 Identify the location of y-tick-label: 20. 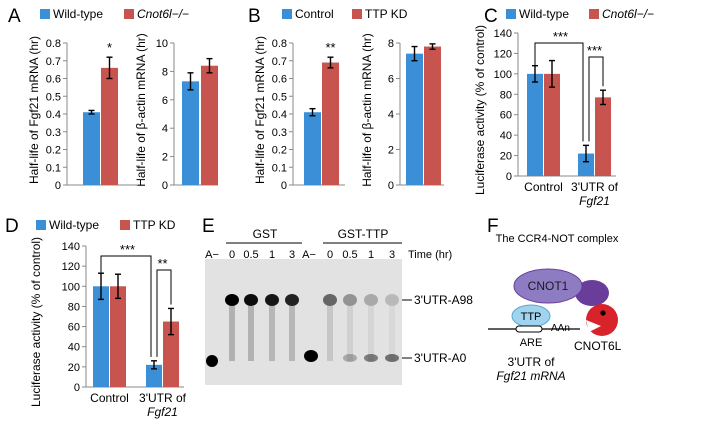
(74, 368).